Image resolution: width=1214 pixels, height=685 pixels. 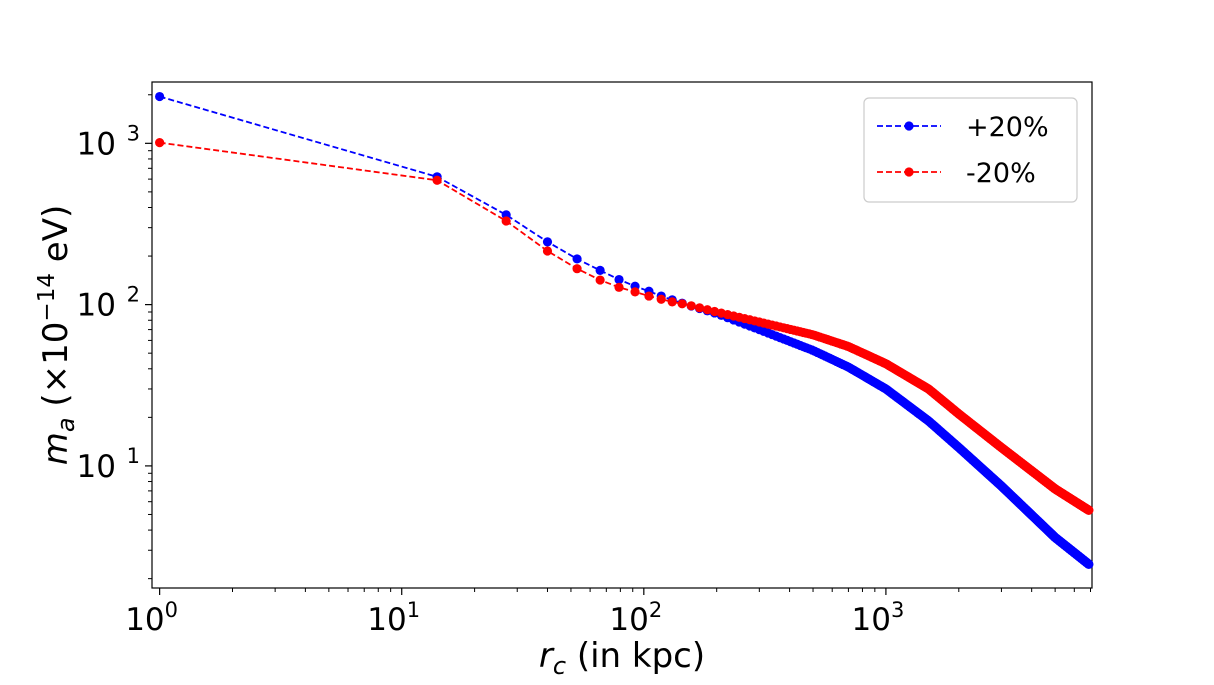 What do you see at coordinates (56, 370) in the screenshot?
I see `y-axis-label-pre: (×10` at bounding box center [56, 370].